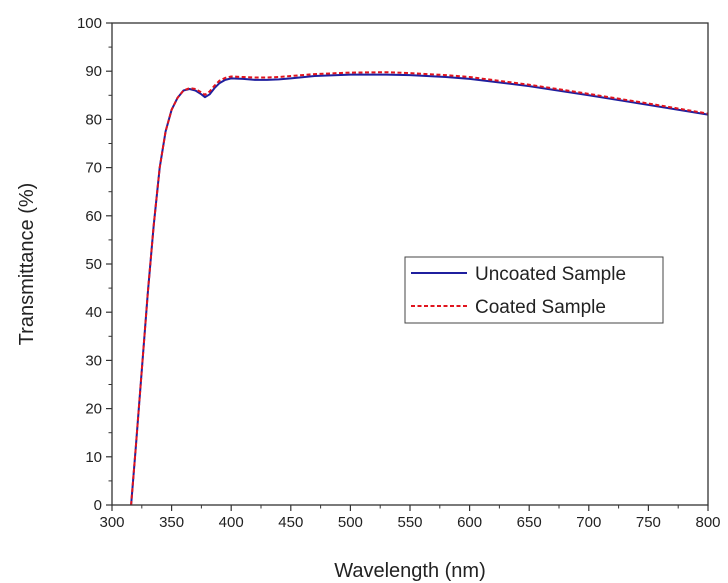  Describe the element at coordinates (410, 571) in the screenshot. I see `x-axis-title: Wavelength (nm)` at that location.